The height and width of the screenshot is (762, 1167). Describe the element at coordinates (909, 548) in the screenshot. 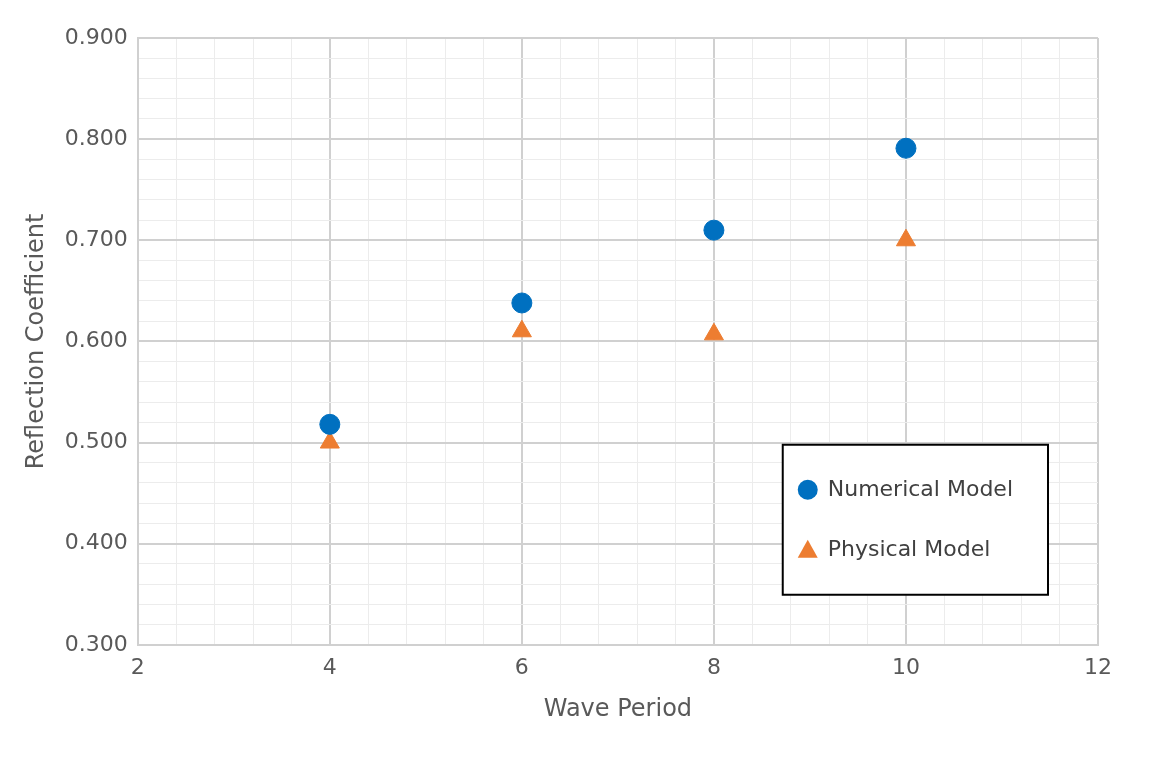

I see `legend-label: Physical Model` at that location.